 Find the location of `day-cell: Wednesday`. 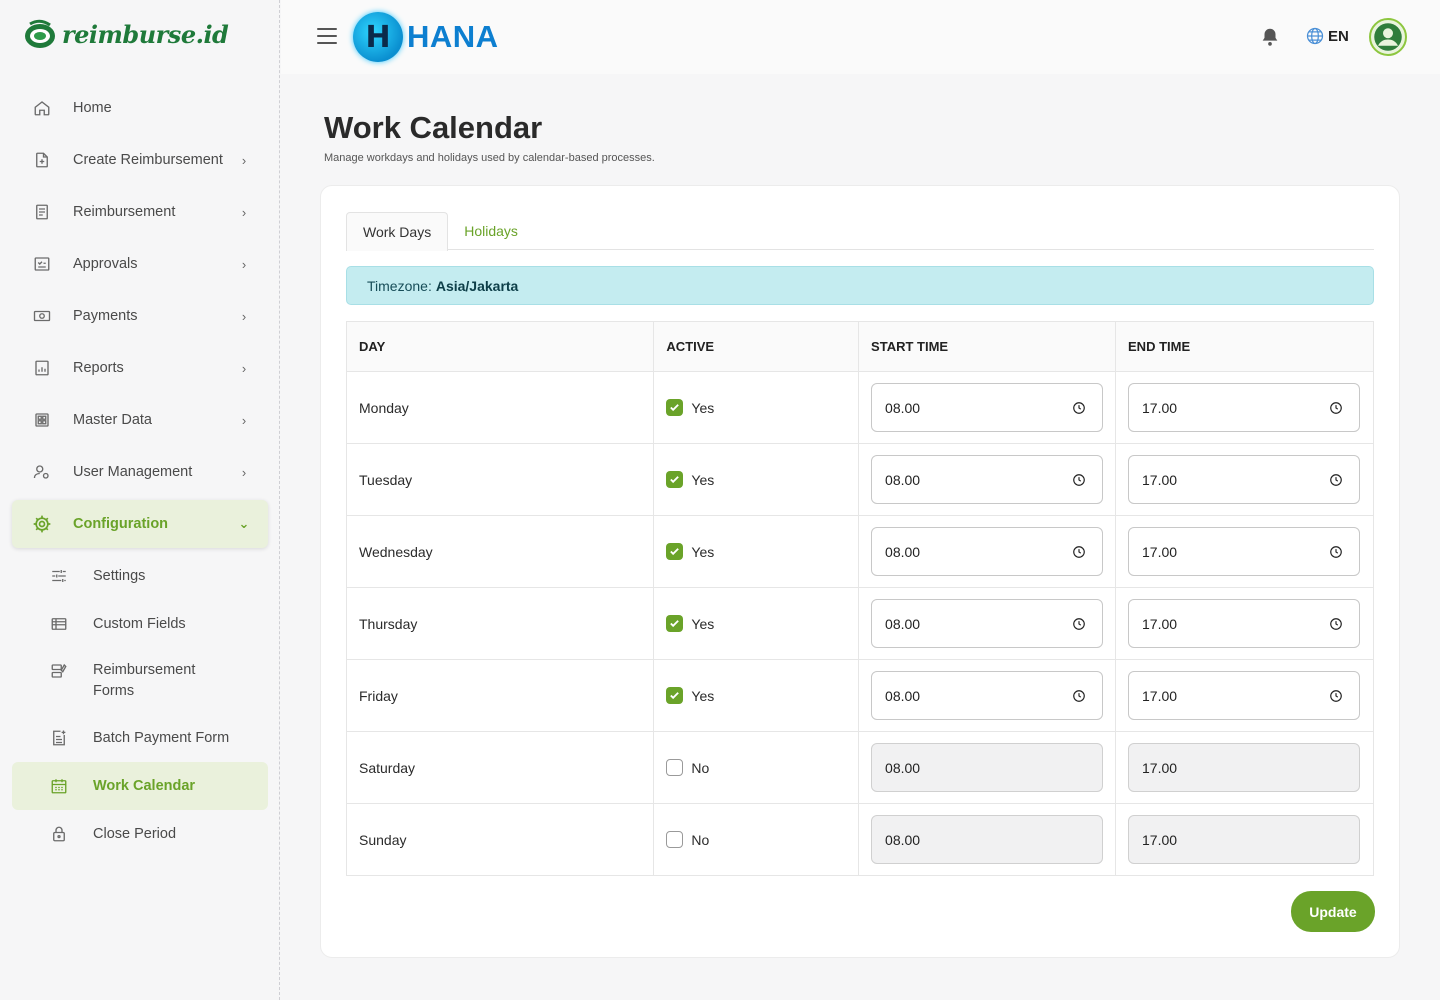

day-cell: Wednesday is located at coordinates (500, 551).